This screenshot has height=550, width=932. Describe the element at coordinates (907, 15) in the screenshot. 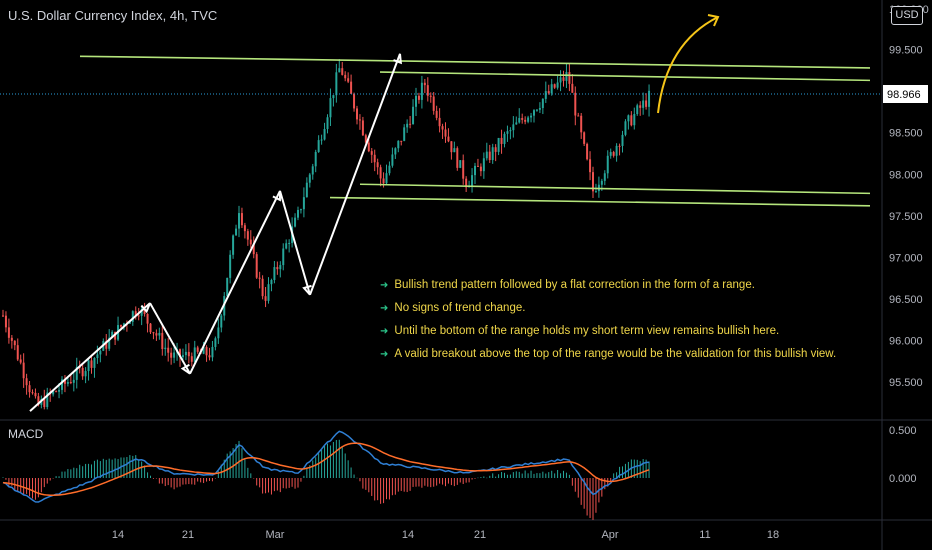

I see `currency-badge: USD` at that location.